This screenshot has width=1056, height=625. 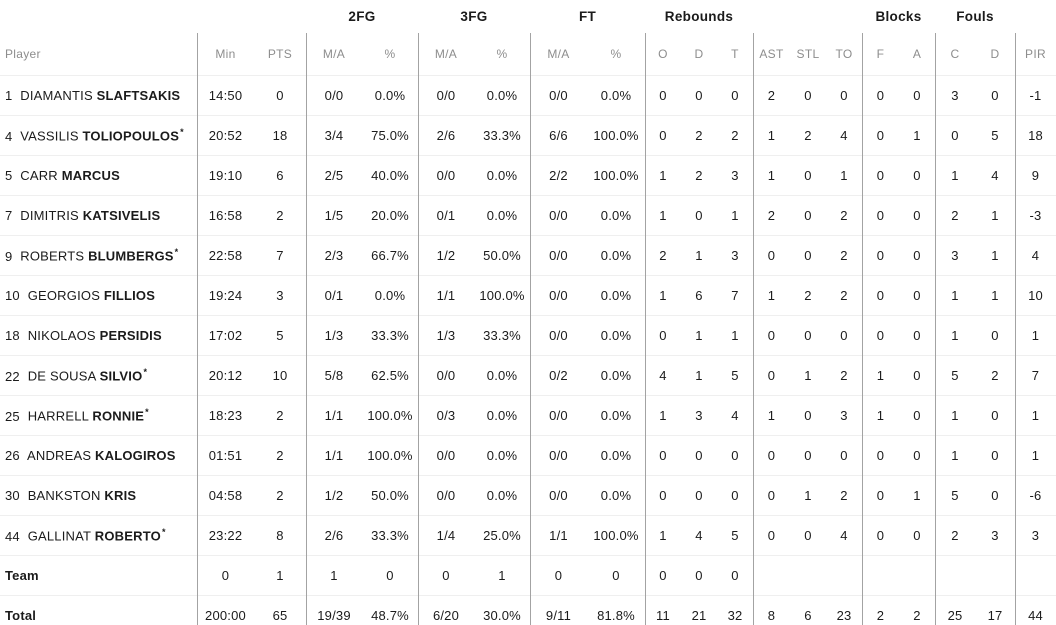 What do you see at coordinates (735, 415) in the screenshot?
I see `reb-t-cell: 4` at bounding box center [735, 415].